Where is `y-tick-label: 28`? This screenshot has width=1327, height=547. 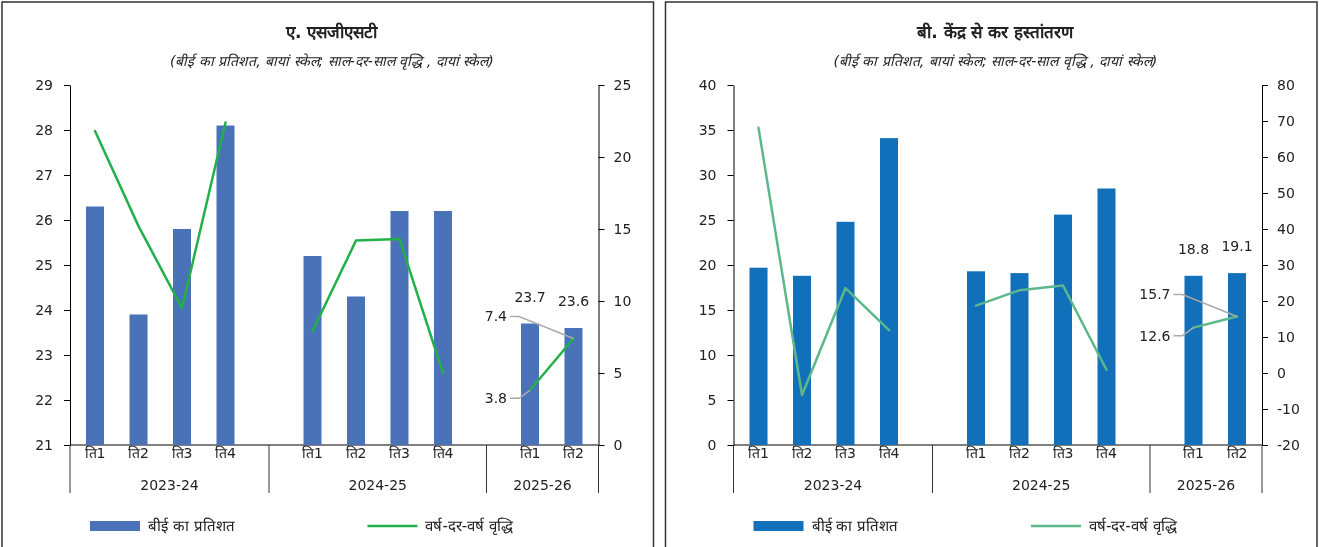 y-tick-label: 28 is located at coordinates (44, 129).